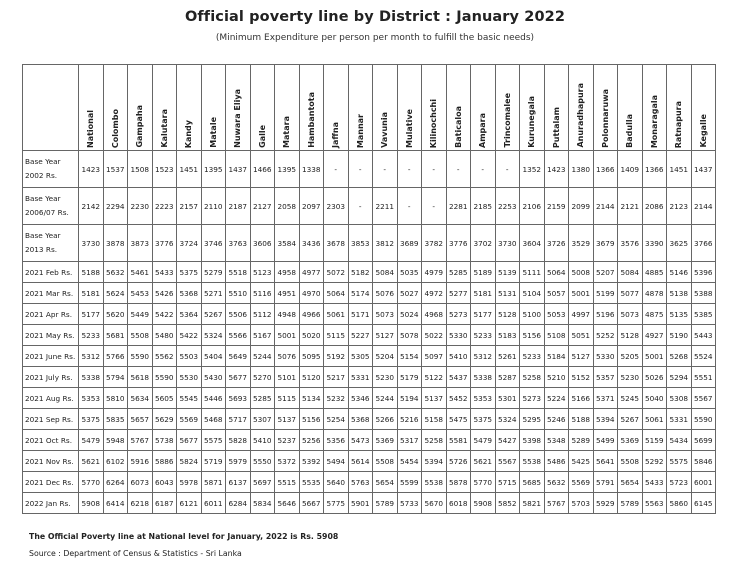 The width and height of the screenshot is (750, 562). What do you see at coordinates (238, 398) in the screenshot?
I see `table-cell: 5693` at bounding box center [238, 398].